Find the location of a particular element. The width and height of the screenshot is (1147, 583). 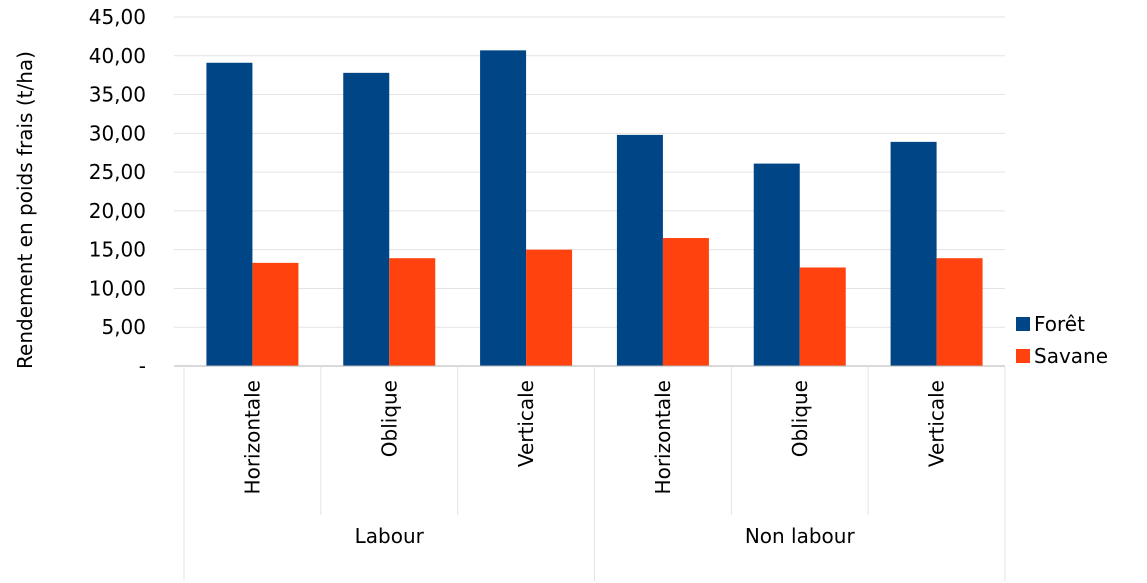

y-tick-label: 45,00 is located at coordinates (117, 17).